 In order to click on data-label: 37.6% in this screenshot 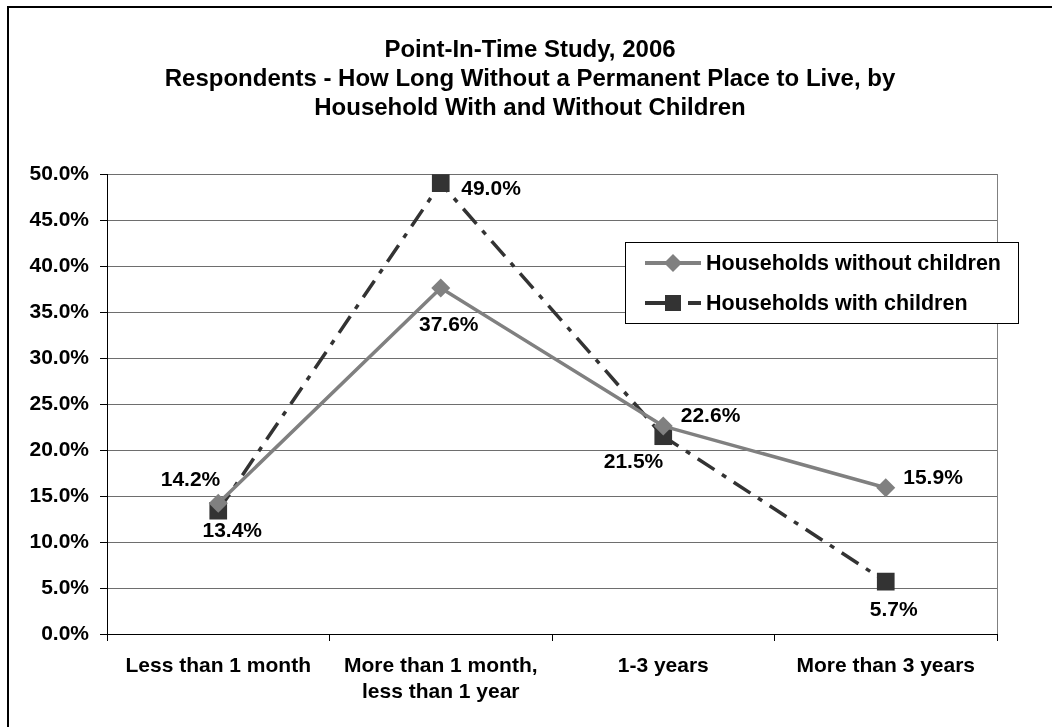, I will do `click(448, 324)`.